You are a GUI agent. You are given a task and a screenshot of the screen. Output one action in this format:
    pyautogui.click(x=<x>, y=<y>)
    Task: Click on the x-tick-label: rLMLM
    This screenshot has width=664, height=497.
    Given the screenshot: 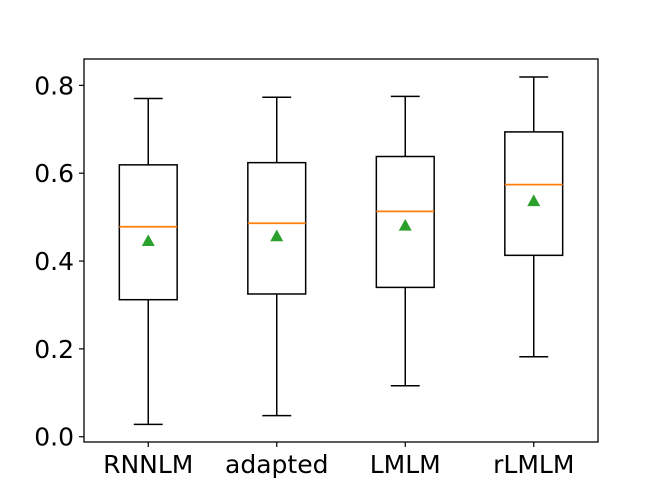 What is the action you would take?
    pyautogui.click(x=533, y=464)
    